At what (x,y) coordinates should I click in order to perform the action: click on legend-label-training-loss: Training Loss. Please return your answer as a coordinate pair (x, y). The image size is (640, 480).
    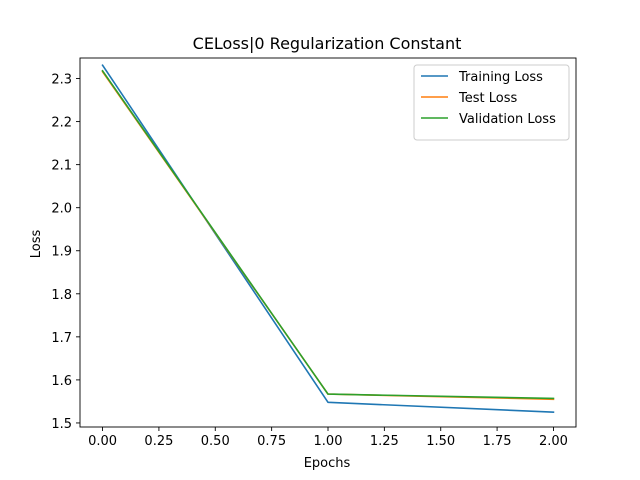
    Looking at the image, I should click on (500, 77).